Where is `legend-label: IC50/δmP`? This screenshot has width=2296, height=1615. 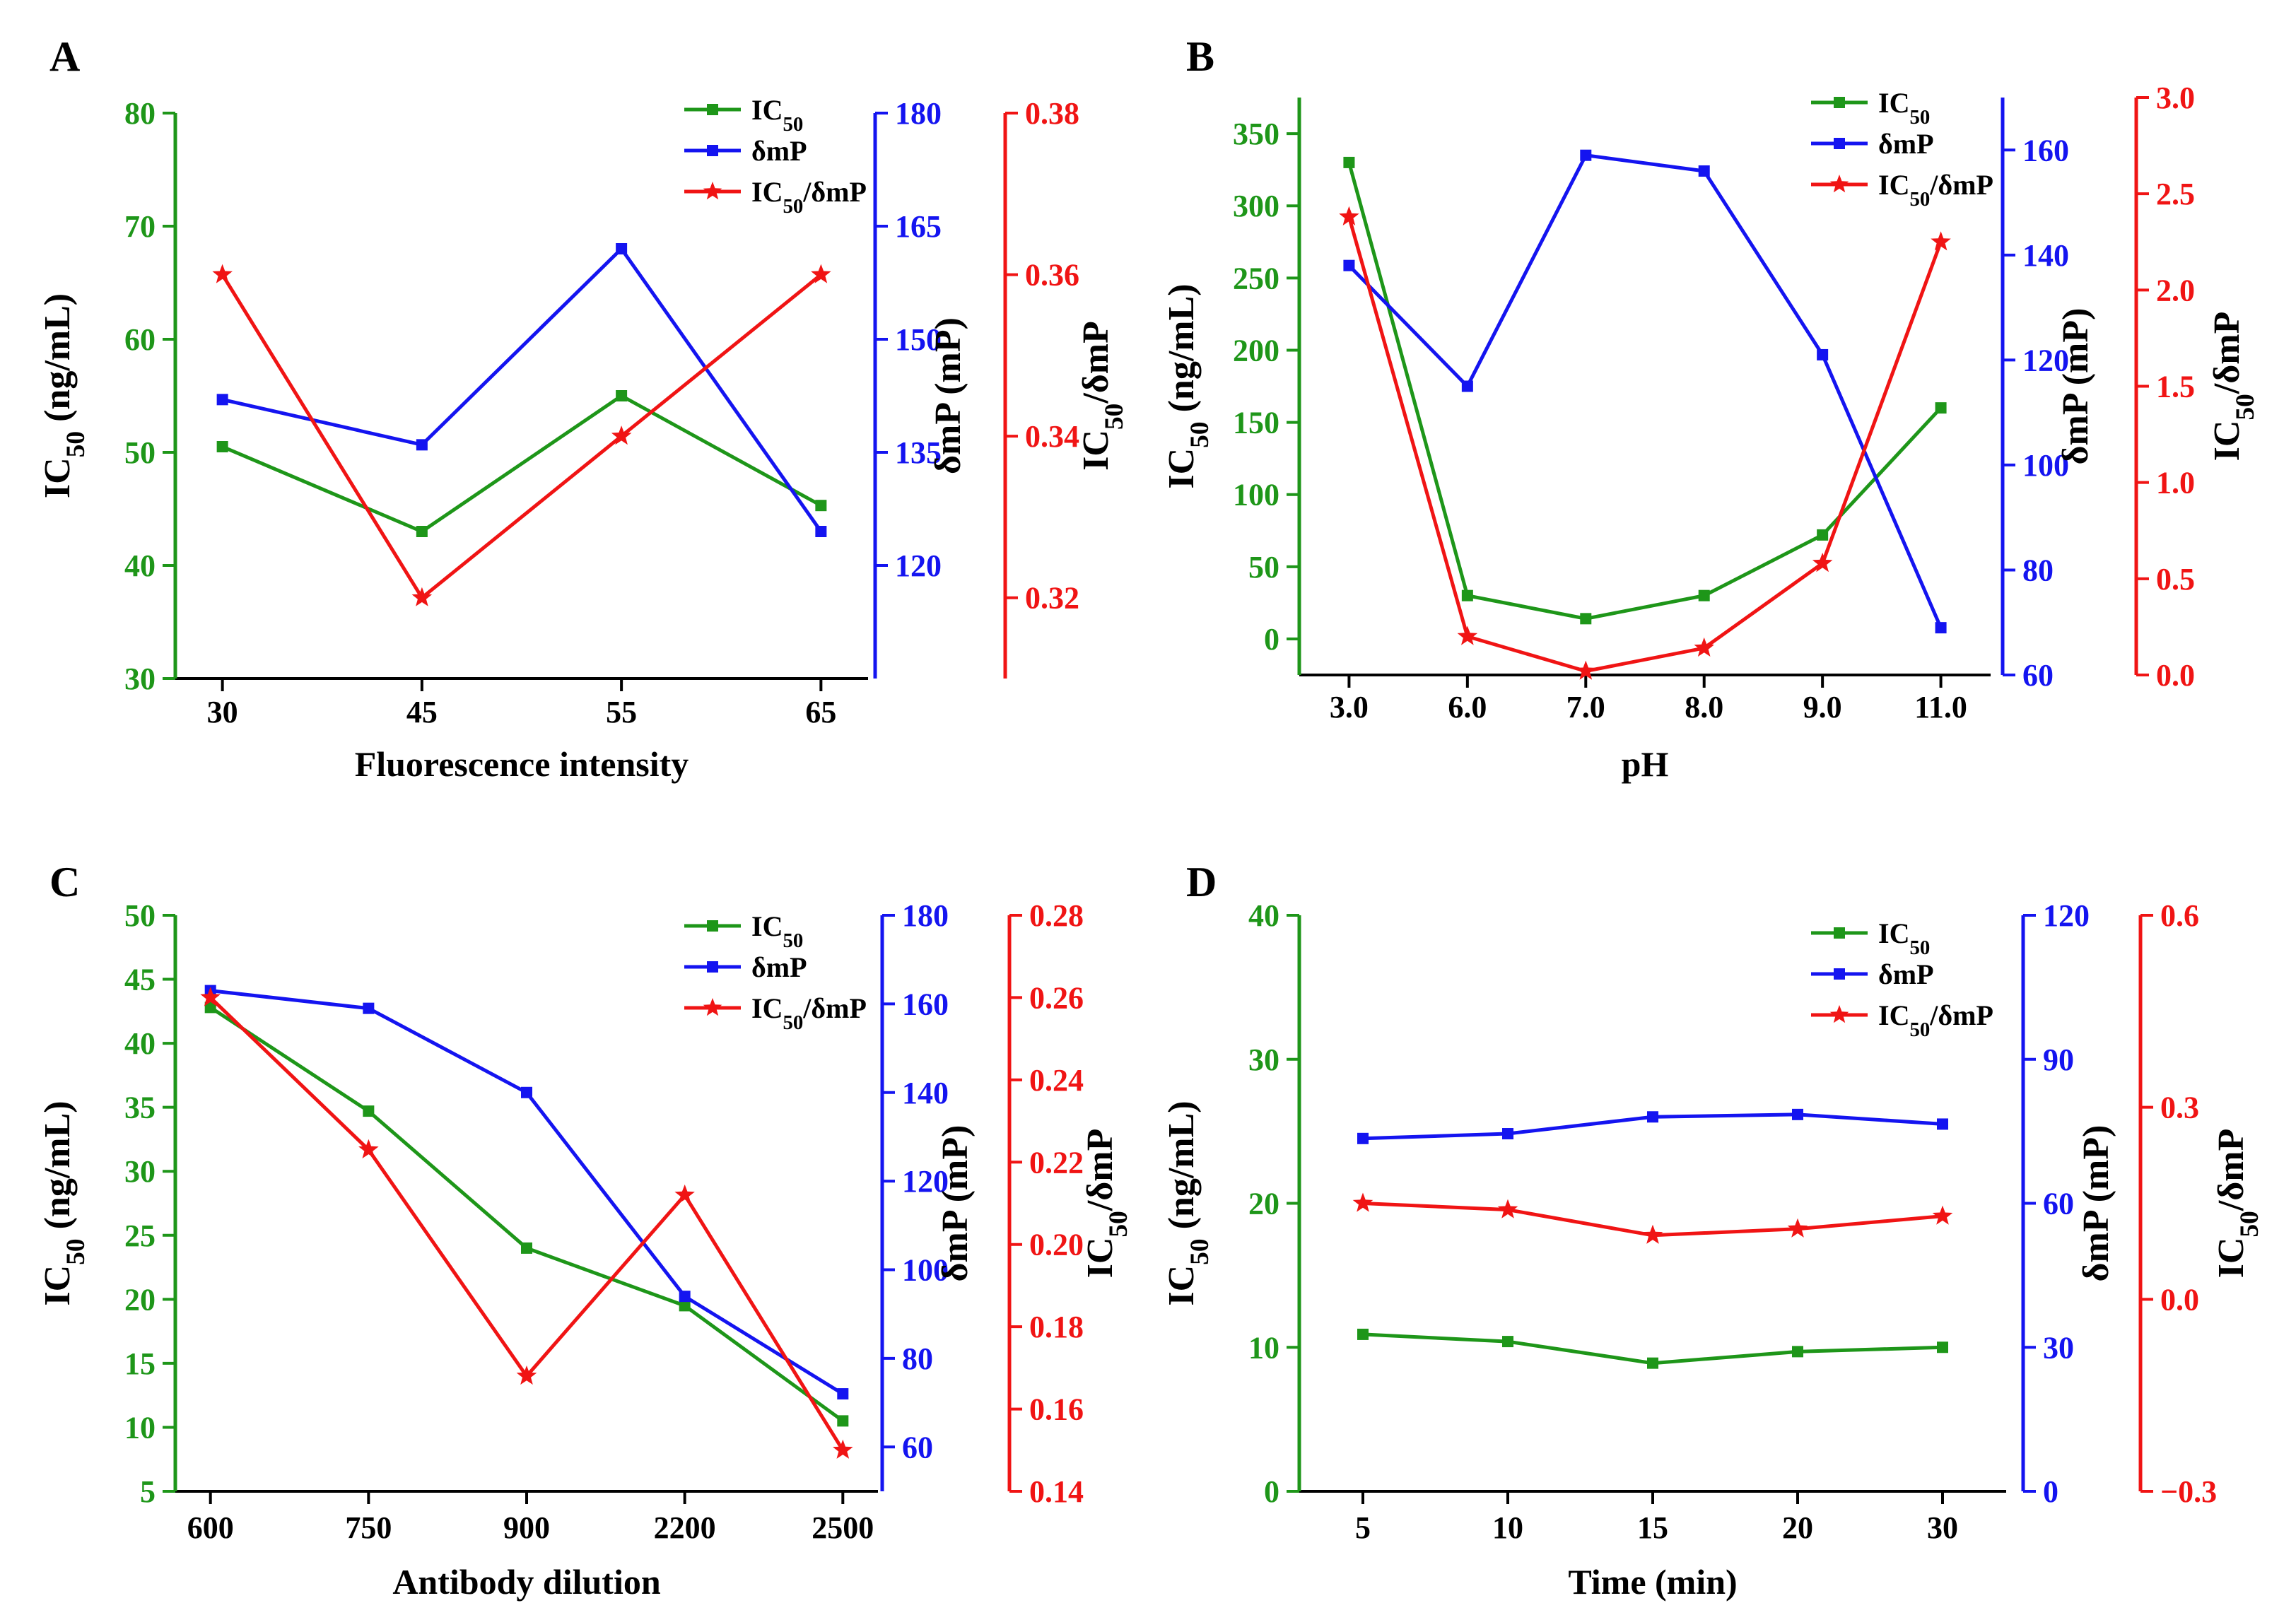 legend-label: IC50/δmP is located at coordinates (1935, 190).